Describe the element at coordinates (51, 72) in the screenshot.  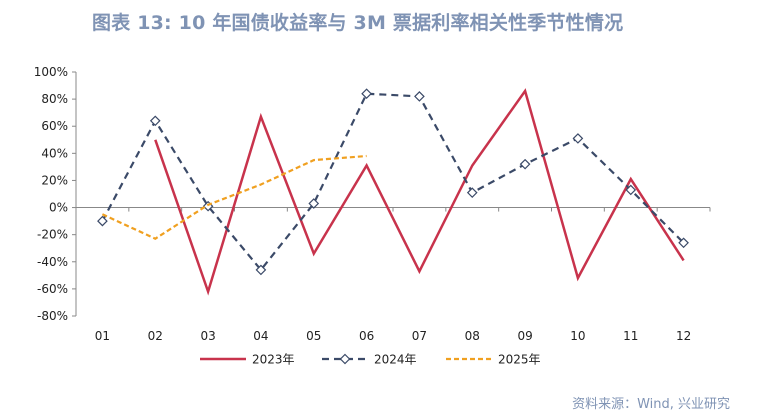
I see `y-tick-label: 100%` at that location.